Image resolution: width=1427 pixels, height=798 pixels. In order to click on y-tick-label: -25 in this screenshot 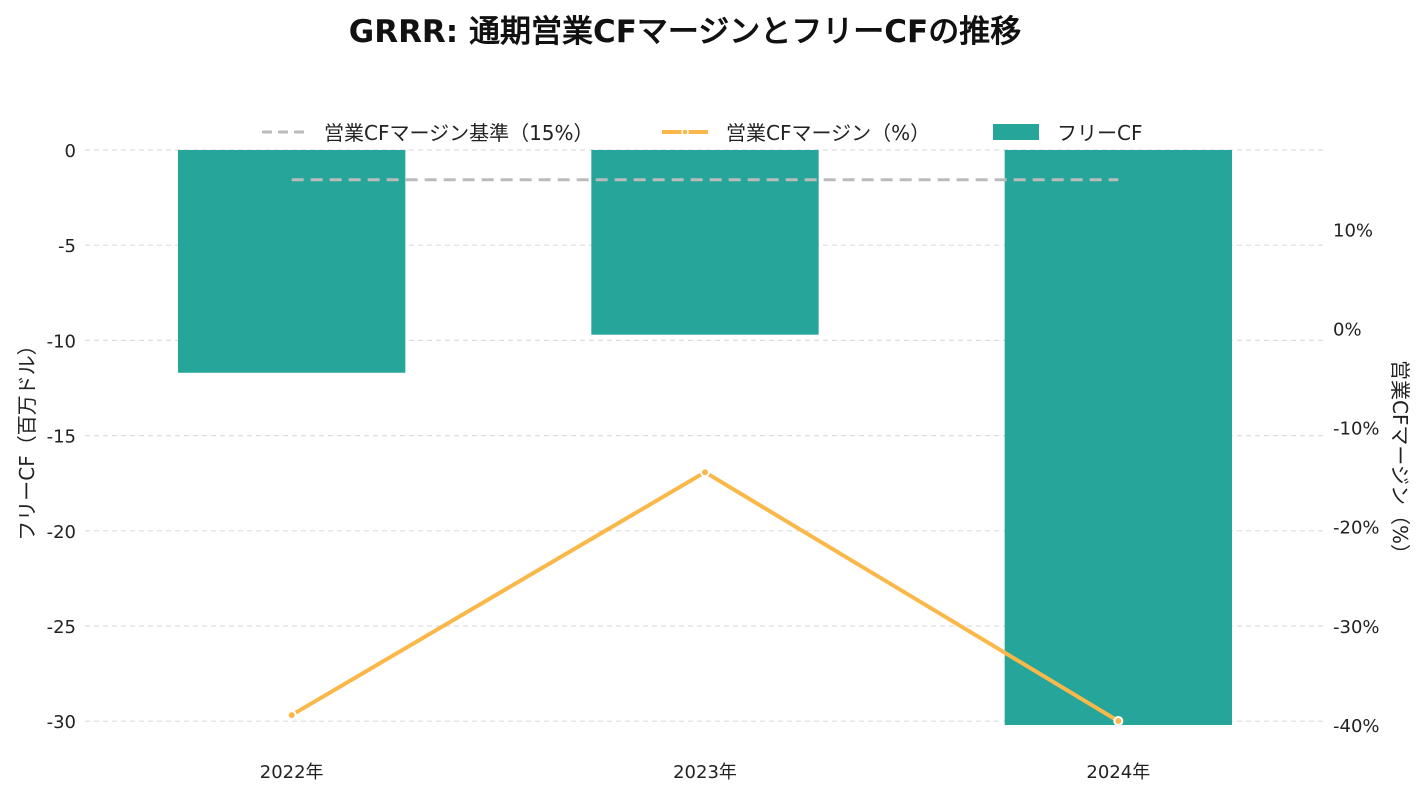, I will do `click(61, 627)`.